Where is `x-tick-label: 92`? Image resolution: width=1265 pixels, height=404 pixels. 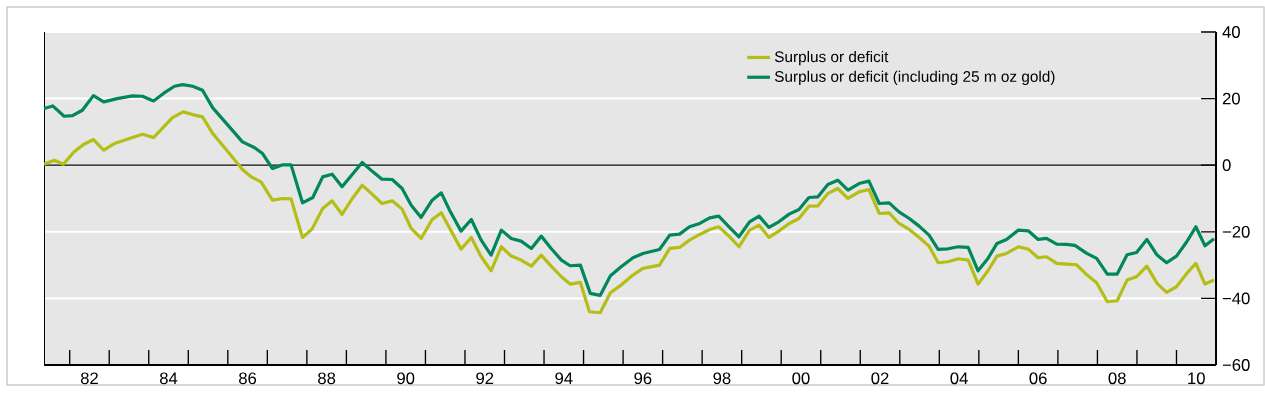
x-tick-label: 92 is located at coordinates (485, 378).